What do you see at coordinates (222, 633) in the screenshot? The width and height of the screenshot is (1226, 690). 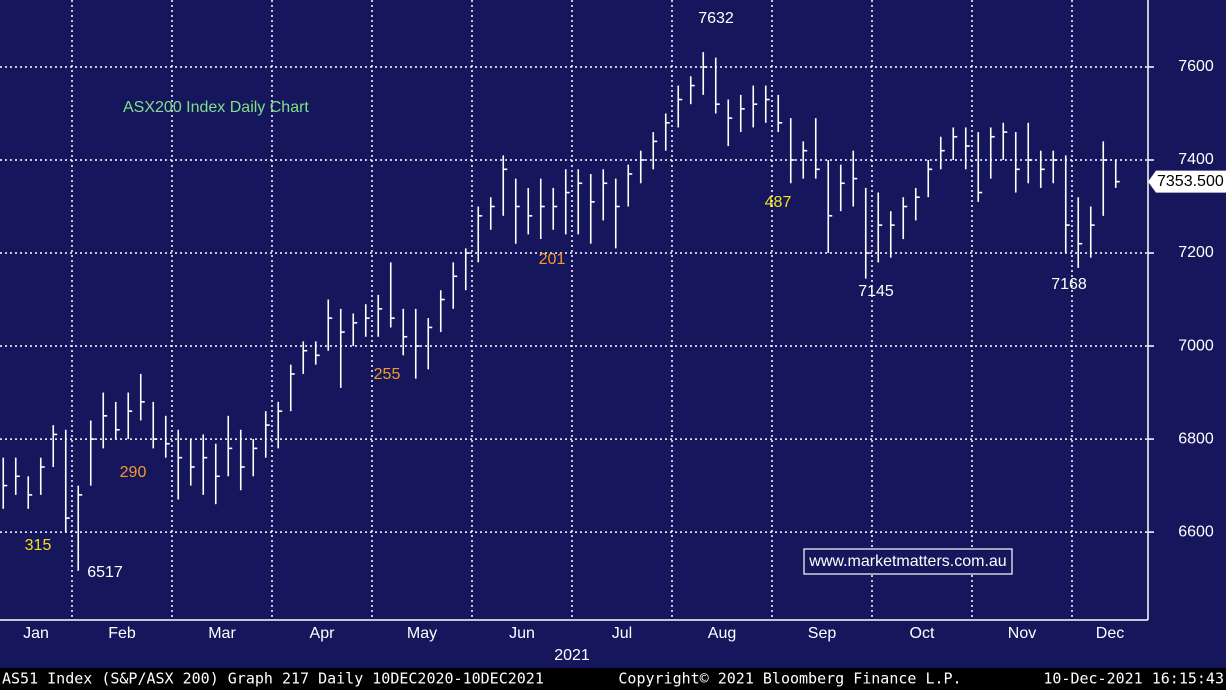 I see `x-tick-label: Mar` at bounding box center [222, 633].